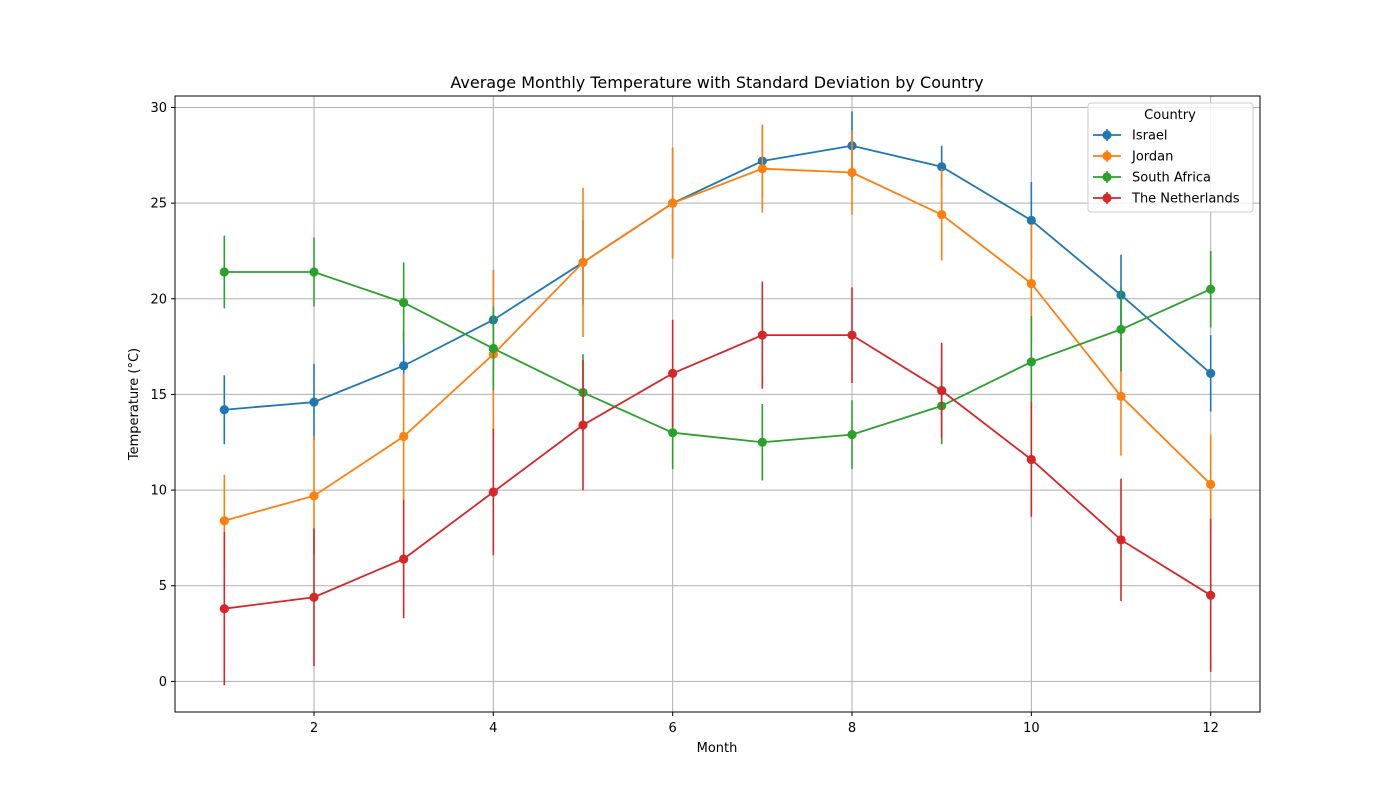  I want to click on legend-box, so click(1170, 157).